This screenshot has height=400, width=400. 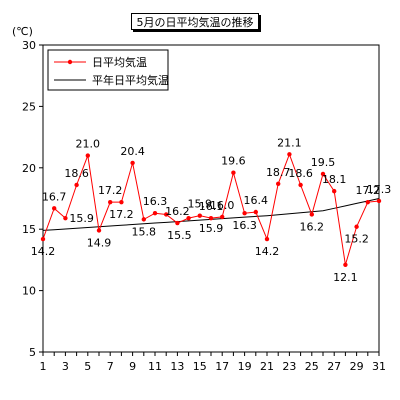 I want to click on x-tick-label-1: 1, so click(x=43, y=366).